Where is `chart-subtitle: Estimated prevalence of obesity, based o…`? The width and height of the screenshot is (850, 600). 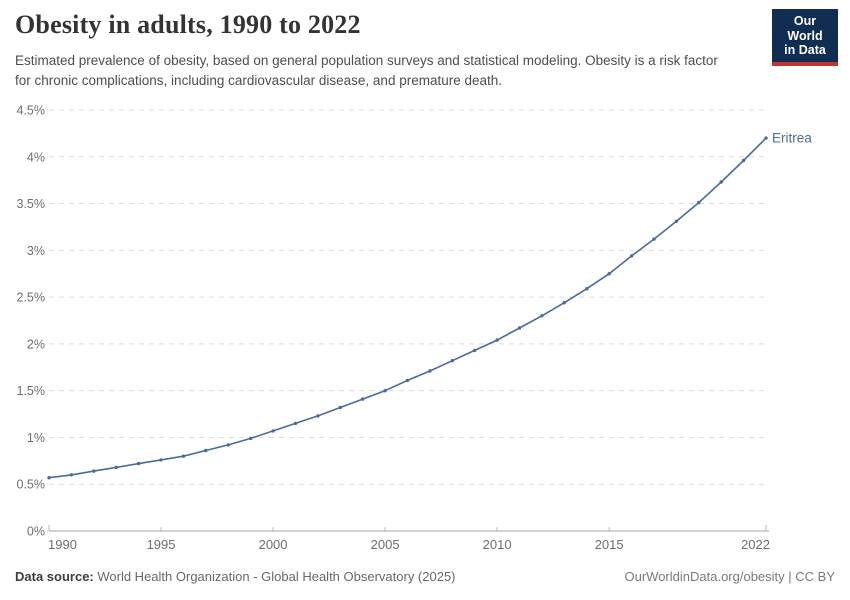 chart-subtitle: Estimated prevalence of obesity, based o… is located at coordinates (366, 70).